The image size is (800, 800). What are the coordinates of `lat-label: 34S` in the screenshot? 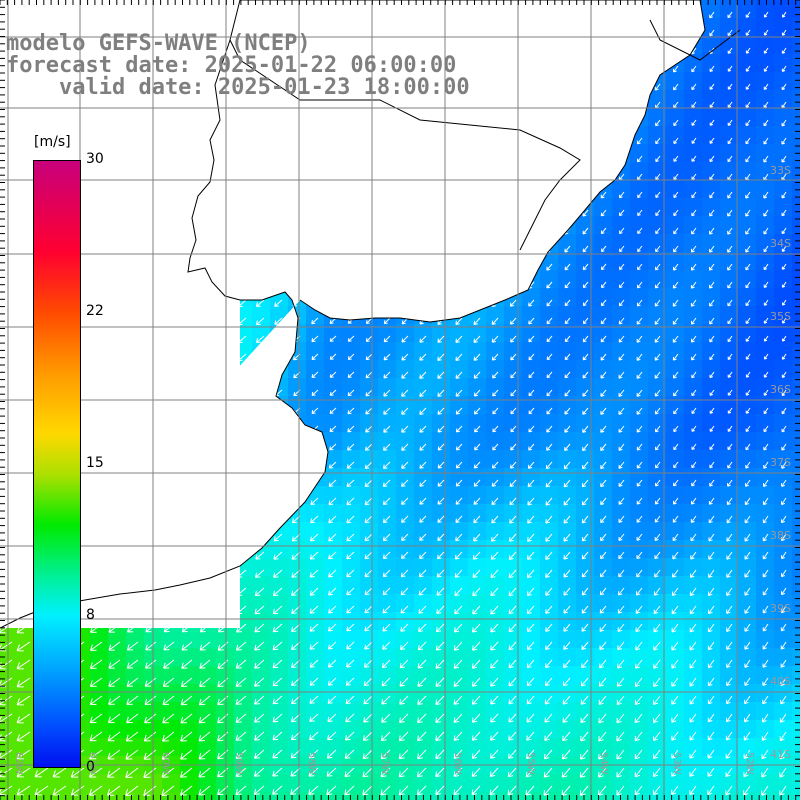 It's located at (780, 243).